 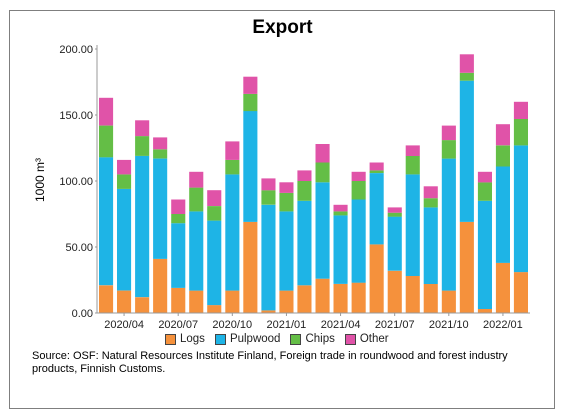 I want to click on x-tick-label: 2021/04, so click(x=341, y=325).